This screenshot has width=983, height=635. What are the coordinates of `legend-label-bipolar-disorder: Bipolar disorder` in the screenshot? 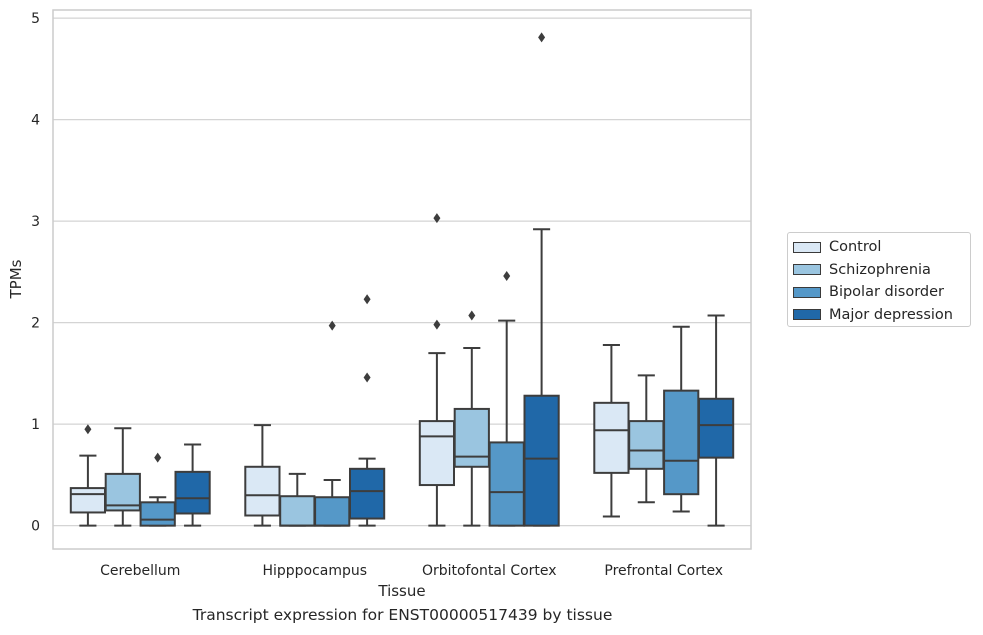 It's located at (886, 292).